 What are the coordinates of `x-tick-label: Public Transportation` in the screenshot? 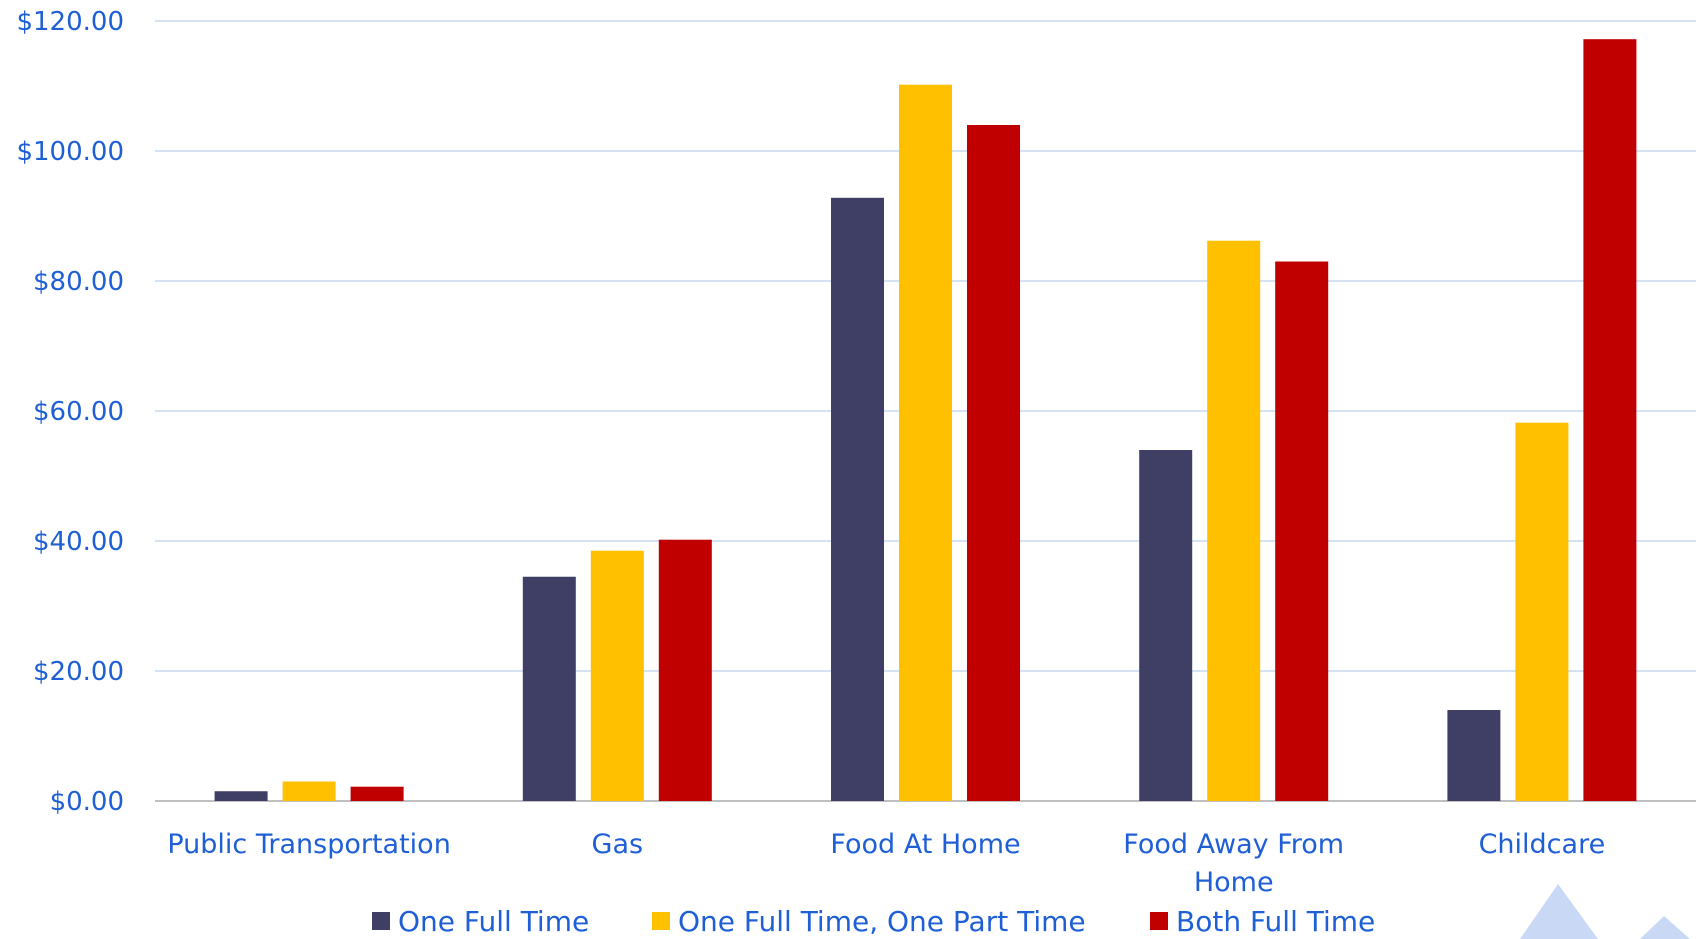 It's located at (308, 844).